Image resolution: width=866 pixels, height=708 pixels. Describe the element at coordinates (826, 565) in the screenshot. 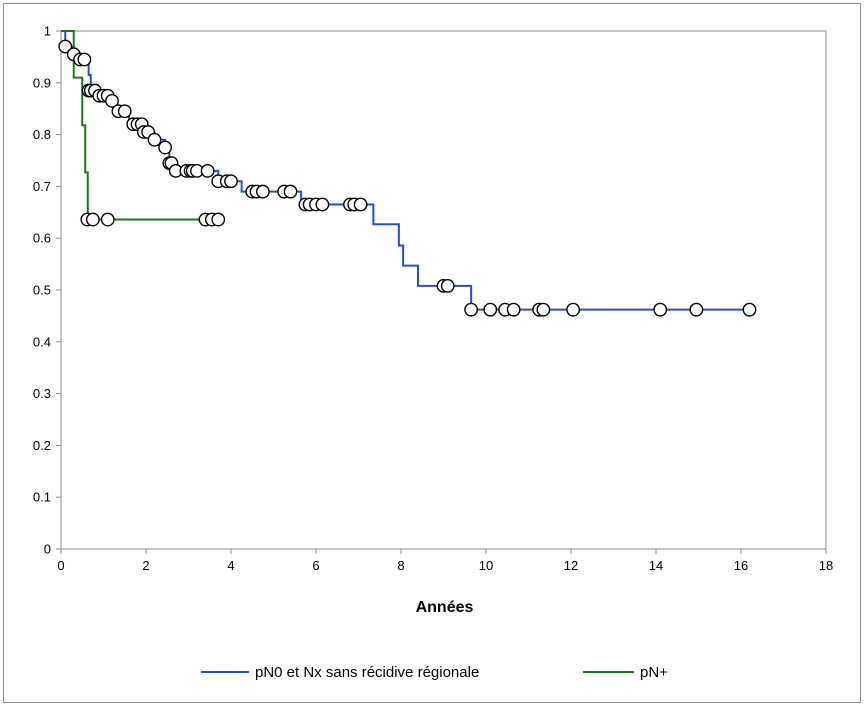

I see `x-tick-label: 18` at that location.